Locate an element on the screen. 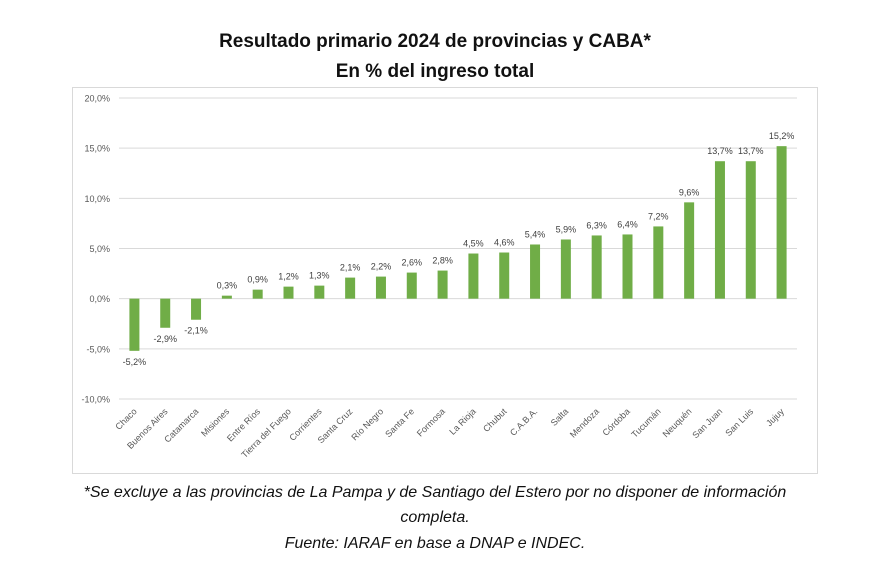 The image size is (870, 580). y-tick-label: 20,0% is located at coordinates (97, 99).